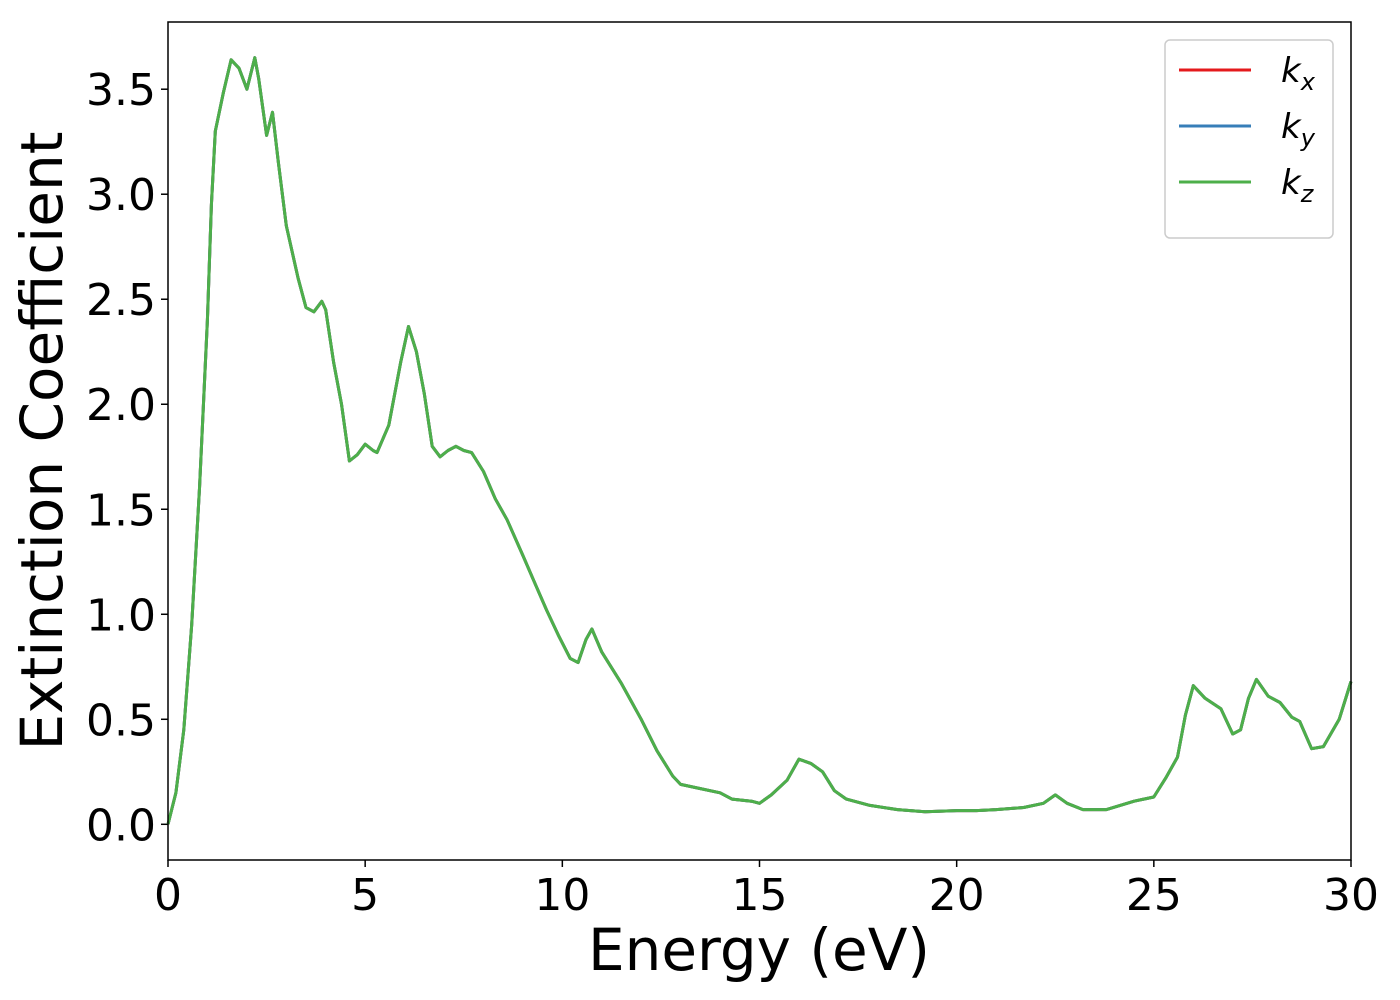 This screenshot has width=1400, height=1000. What do you see at coordinates (1298, 129) in the screenshot?
I see `legend-label: ky` at bounding box center [1298, 129].